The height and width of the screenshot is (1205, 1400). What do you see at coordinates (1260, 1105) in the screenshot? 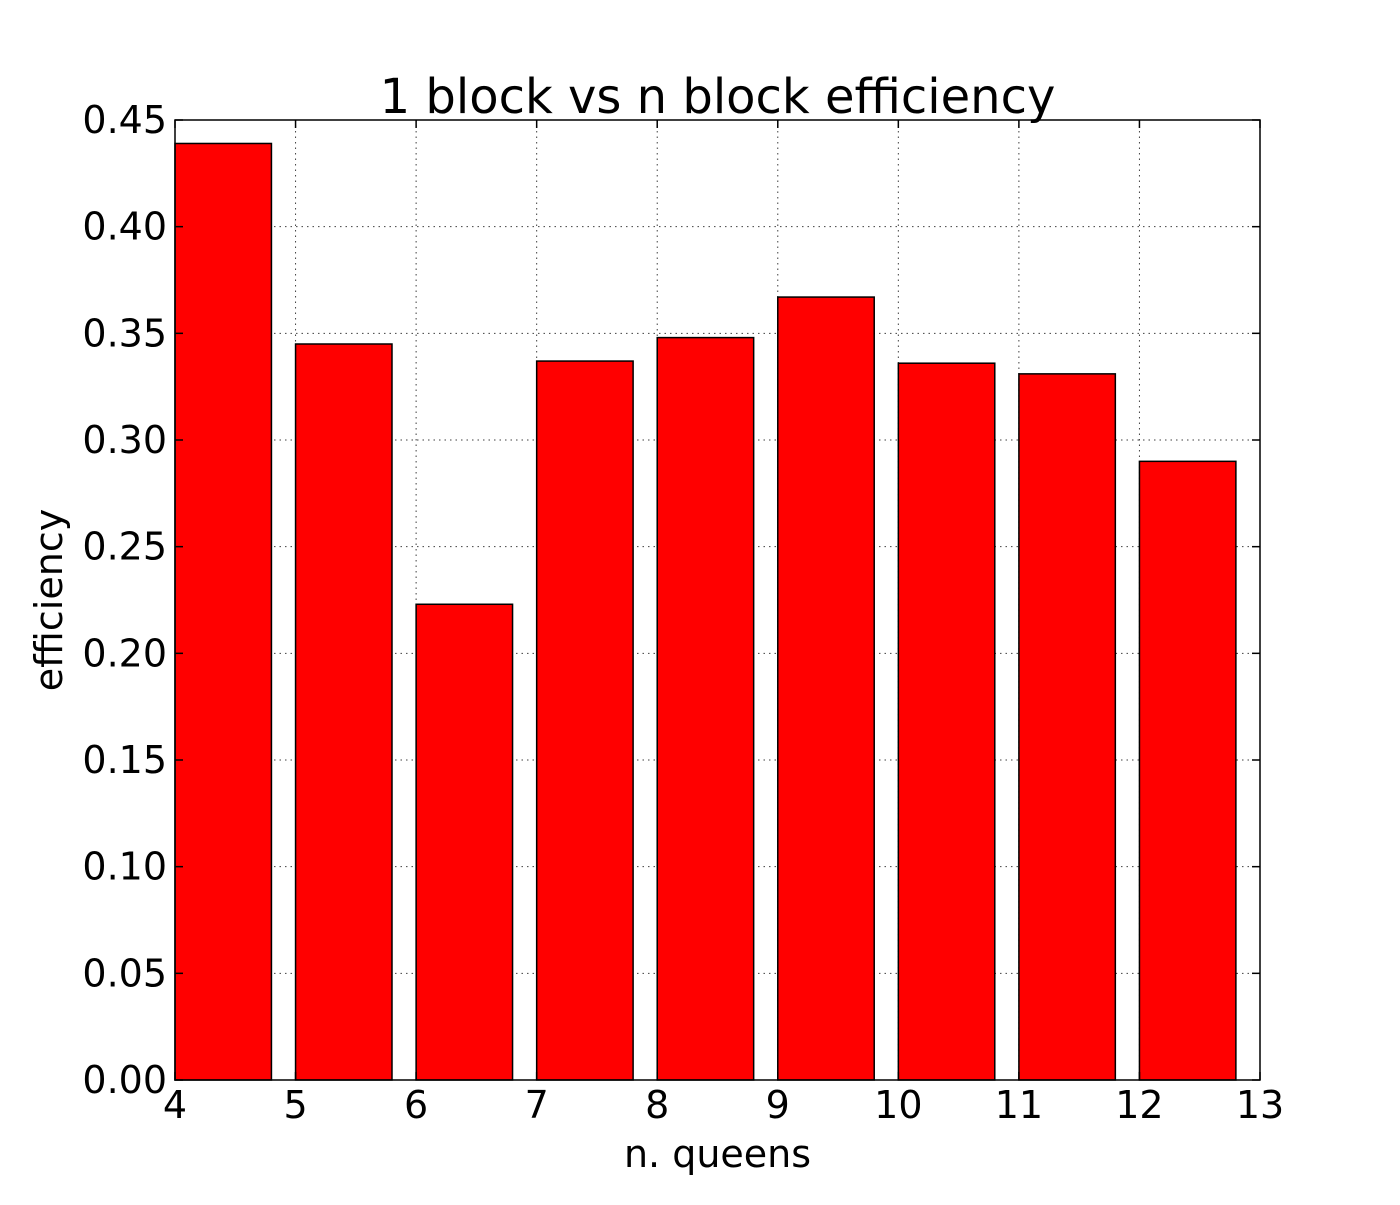
I see `x-tick-label: 13` at bounding box center [1260, 1105].